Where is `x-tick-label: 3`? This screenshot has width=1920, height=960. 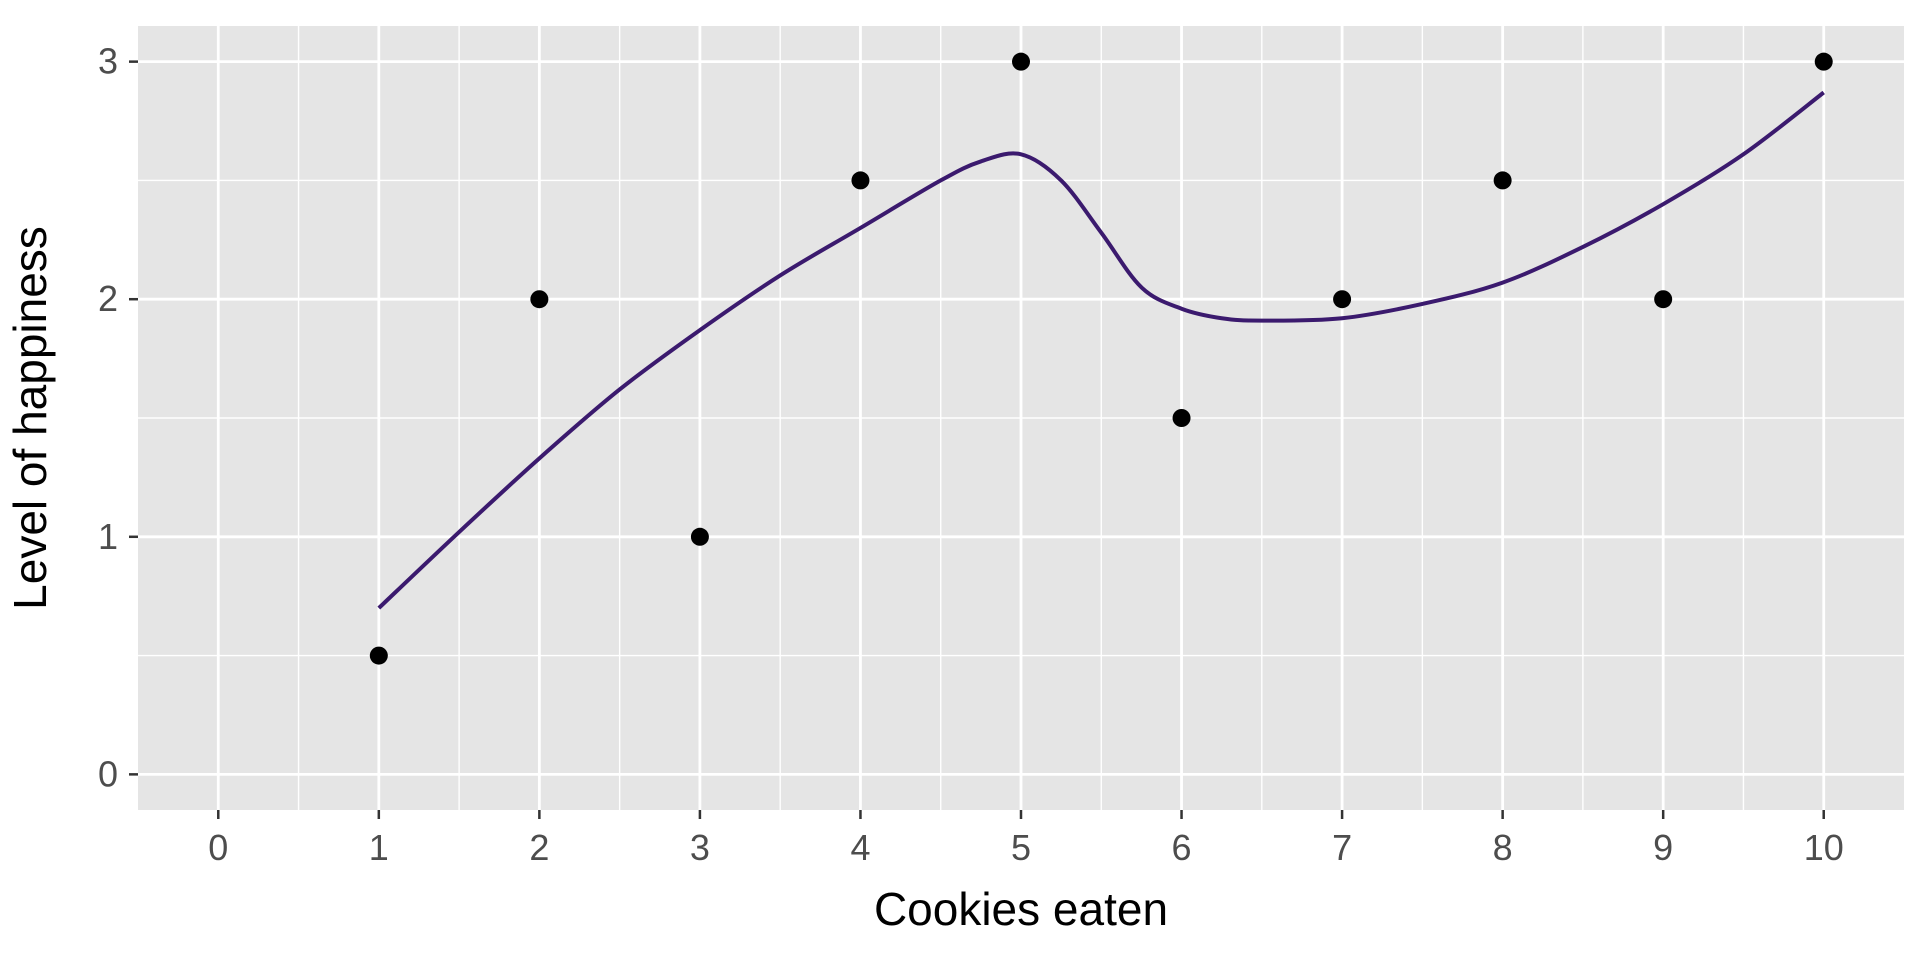
x-tick-label: 3 is located at coordinates (700, 847).